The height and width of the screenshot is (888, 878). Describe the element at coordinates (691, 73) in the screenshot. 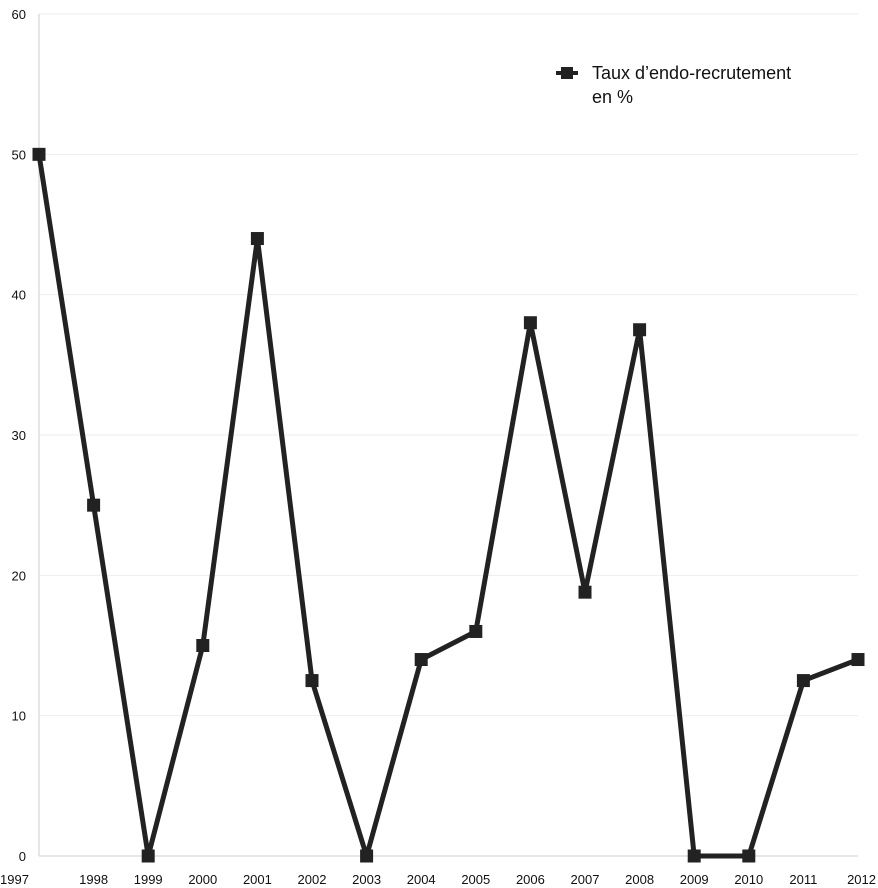

I see `legend-label-line-1: Taux d’endo-recrutement` at that location.